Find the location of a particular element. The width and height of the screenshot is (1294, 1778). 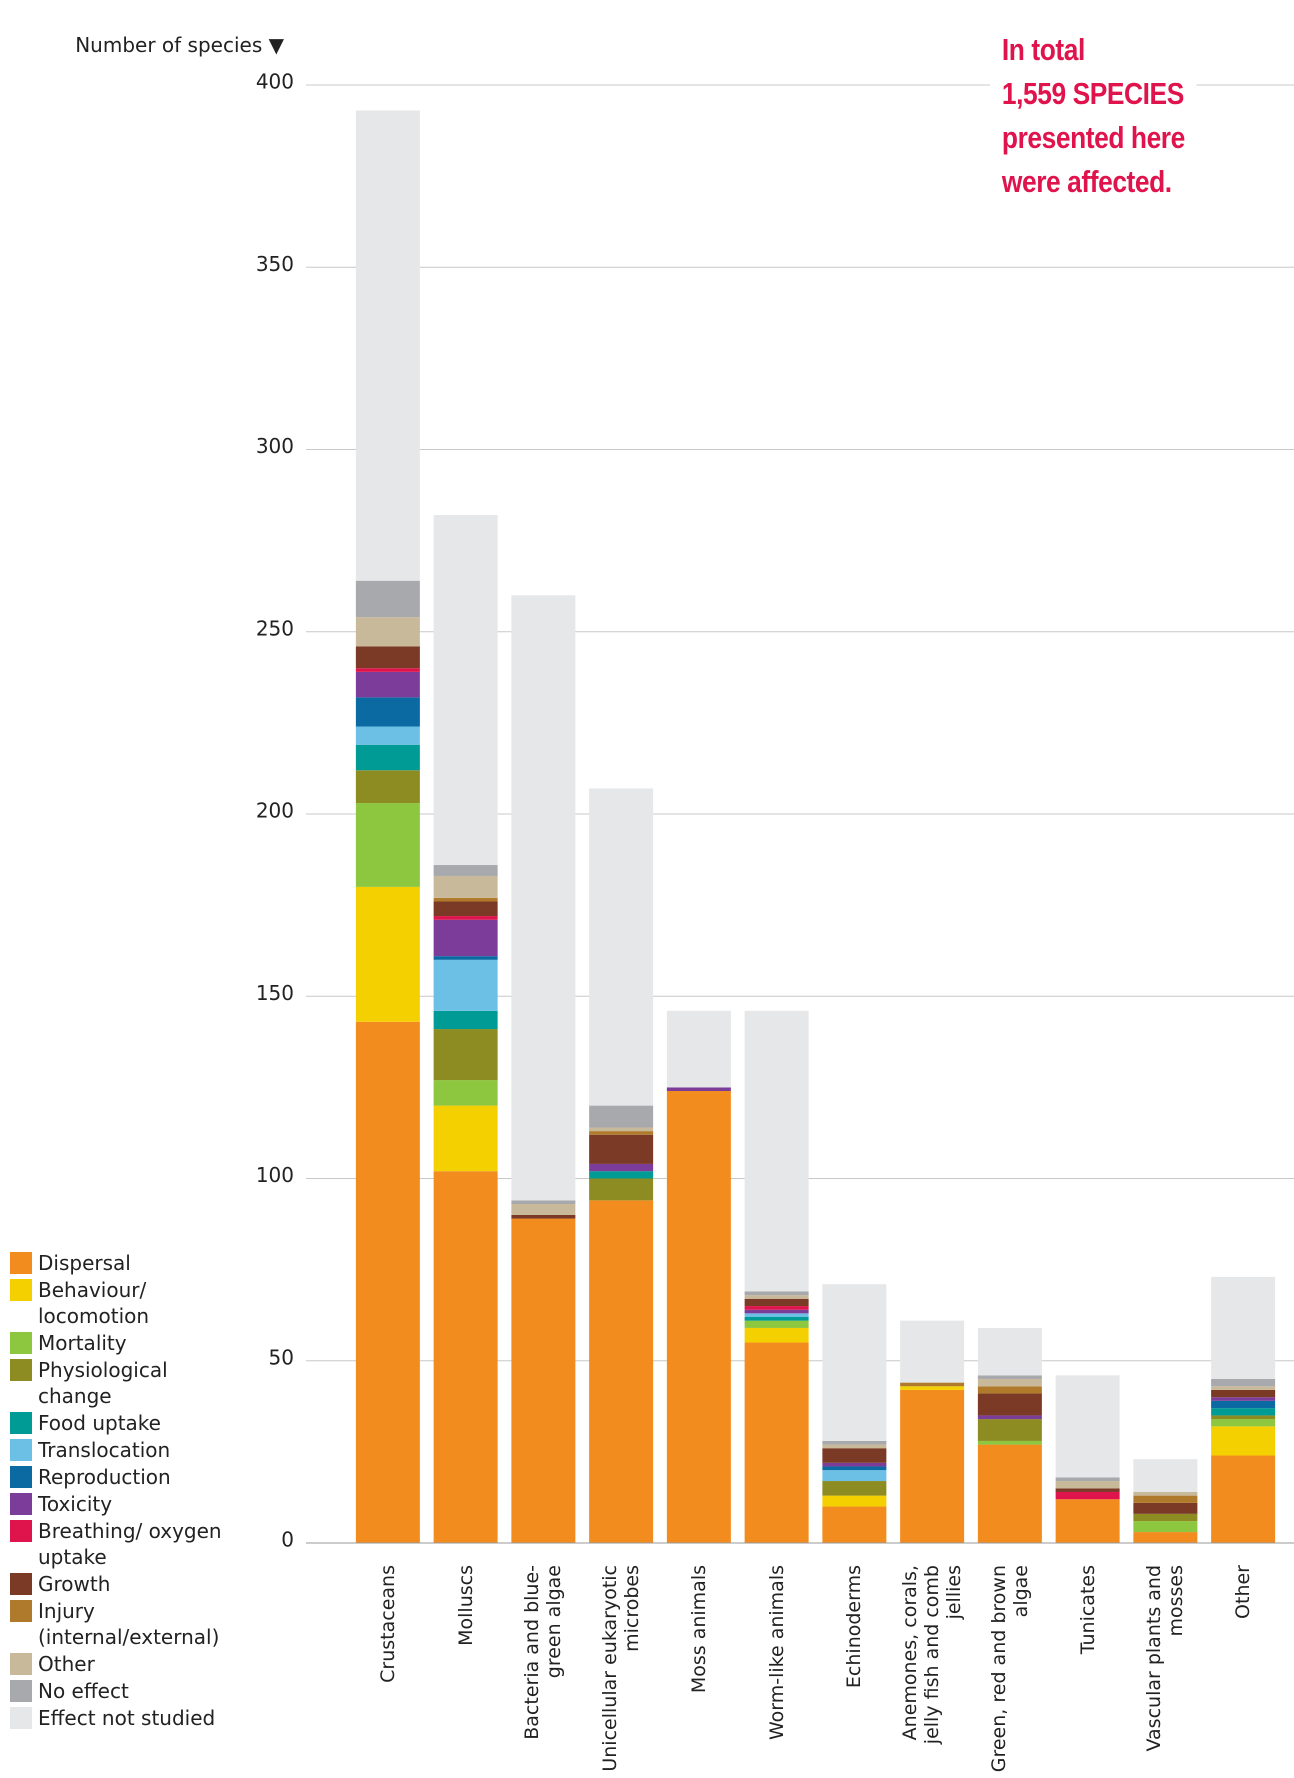

legend-item: Dispersal is located at coordinates (122, 1263).